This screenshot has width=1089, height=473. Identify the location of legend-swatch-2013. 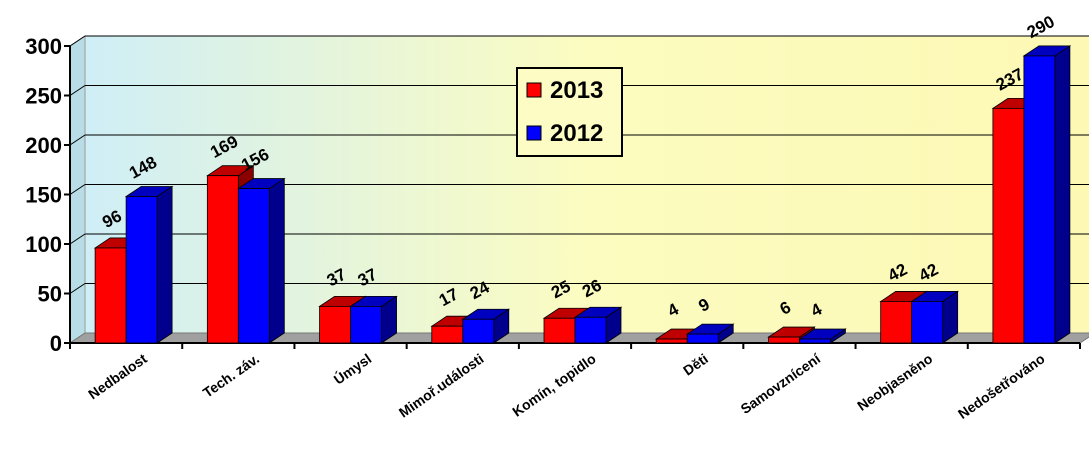
(534, 90).